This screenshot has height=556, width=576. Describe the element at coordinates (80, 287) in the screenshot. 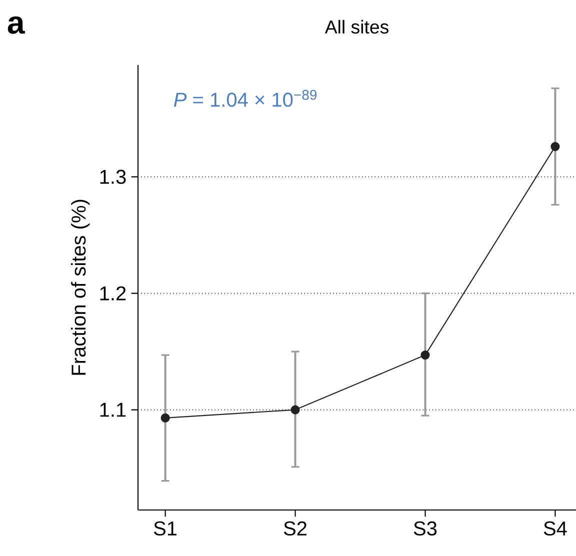

I see `y-axis-title: Fraction of sites (%)` at that location.